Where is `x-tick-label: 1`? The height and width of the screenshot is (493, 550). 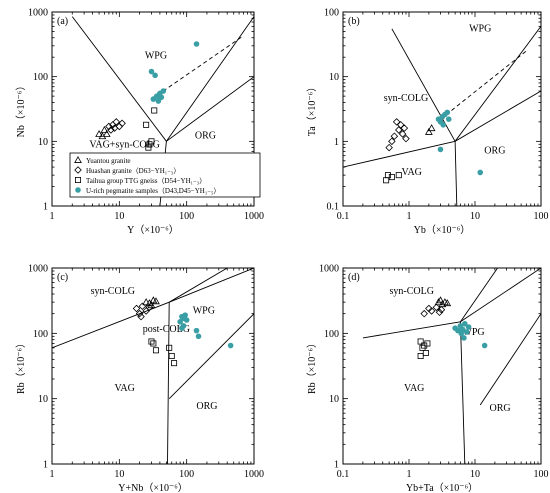 x-tick-label: 1 is located at coordinates (409, 474).